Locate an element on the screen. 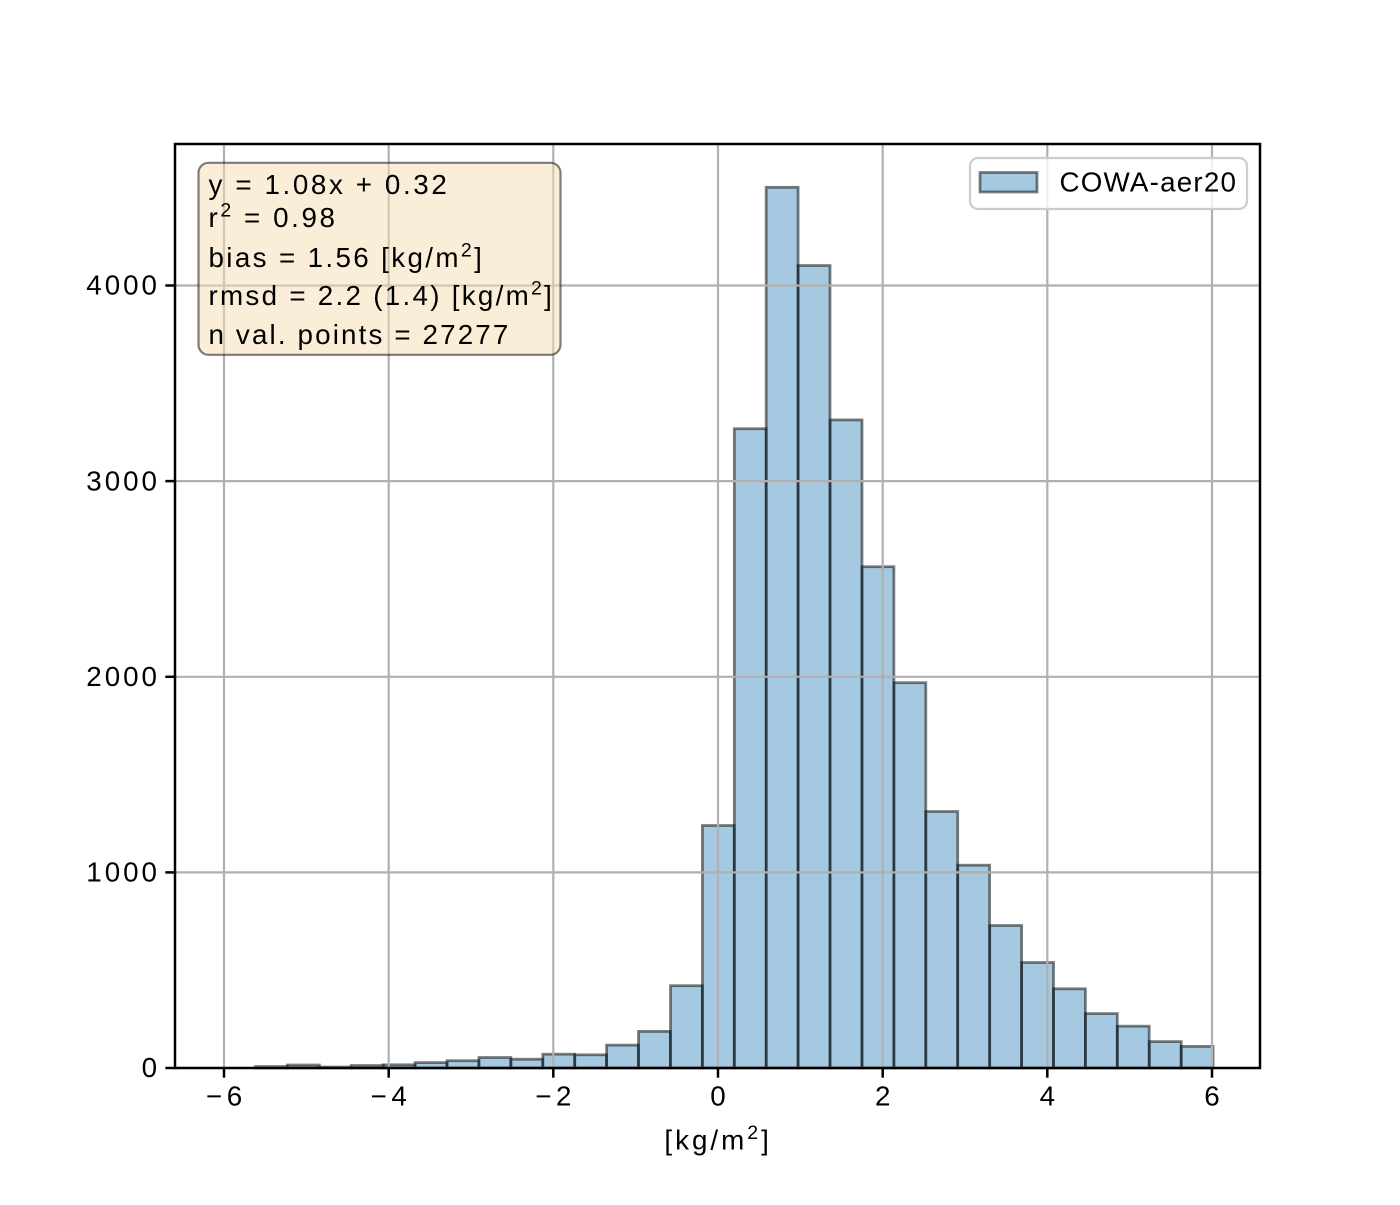 This screenshot has width=1400, height=1205. svg-text: rmsd = 2.2 (1.4) [kg/m2] is located at coordinates (382, 295).